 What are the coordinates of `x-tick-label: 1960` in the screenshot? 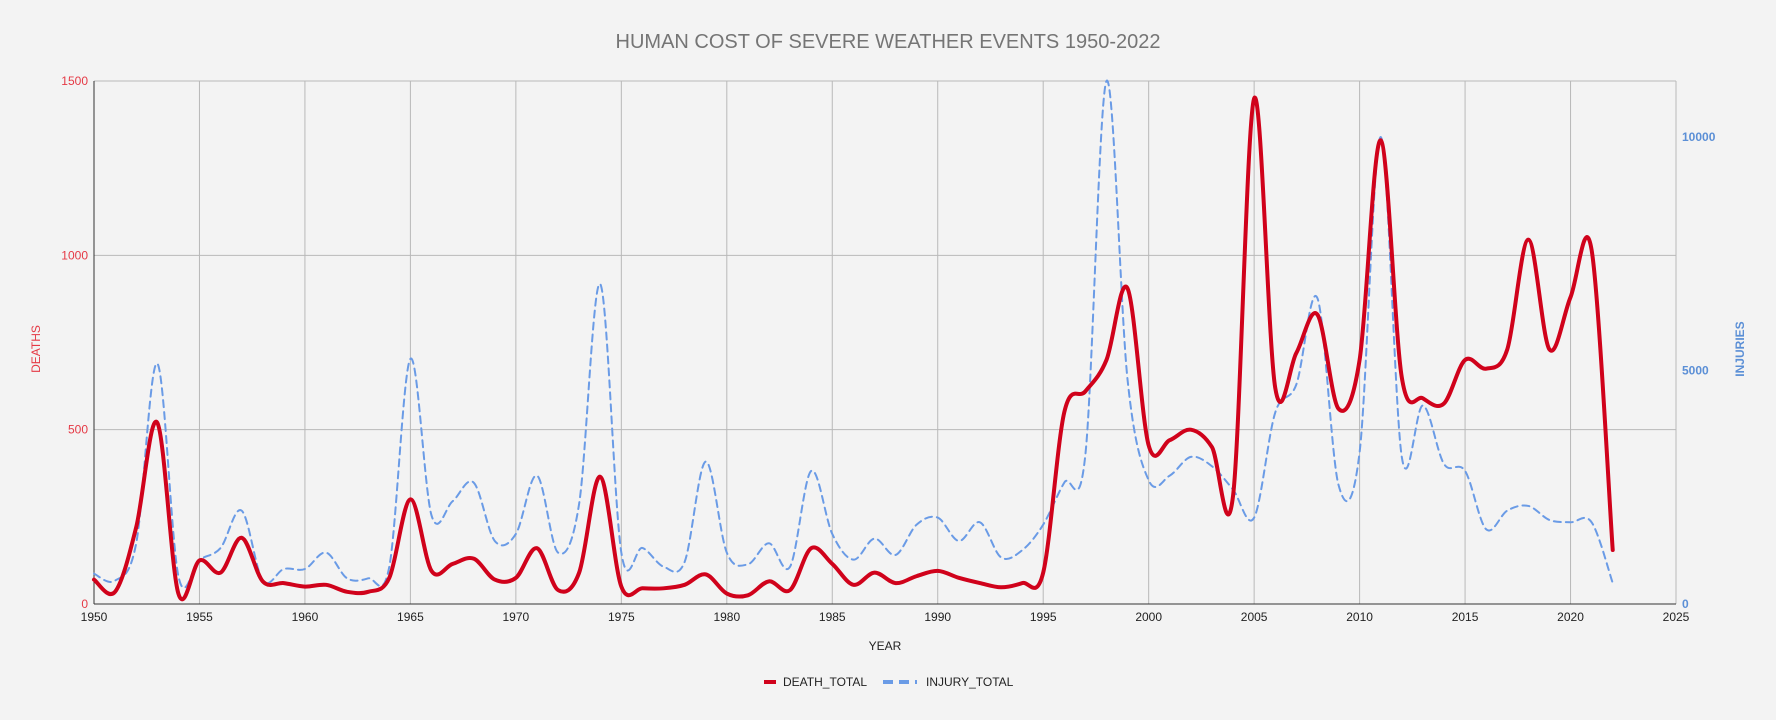 It's located at (305, 617).